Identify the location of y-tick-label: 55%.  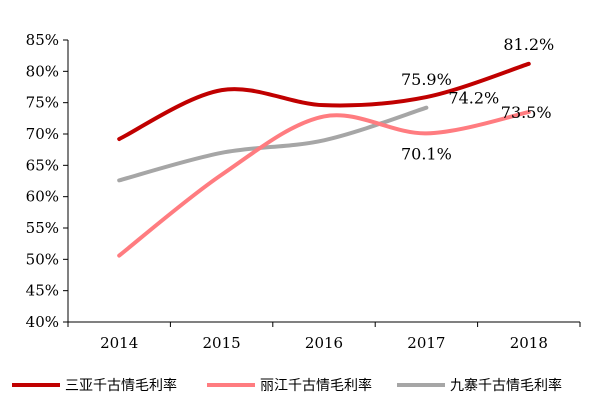
(42, 228).